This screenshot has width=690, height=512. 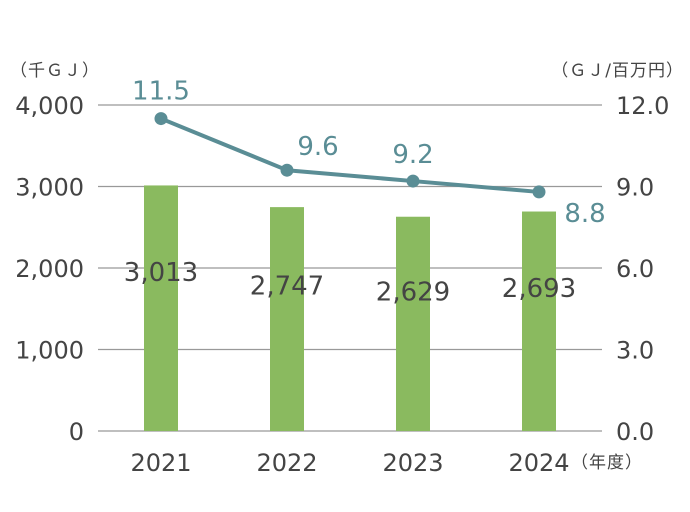 What do you see at coordinates (160, 463) in the screenshot?
I see `x-tick-label: 2021` at bounding box center [160, 463].